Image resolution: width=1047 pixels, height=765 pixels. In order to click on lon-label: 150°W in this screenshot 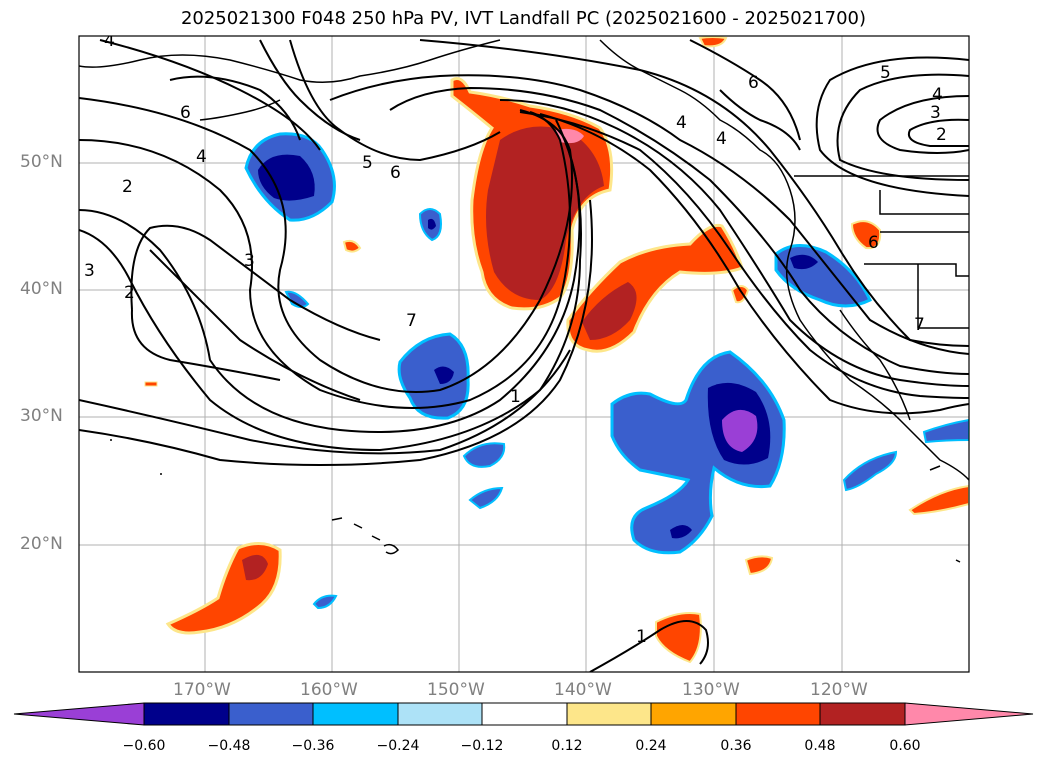, I will do `click(456, 690)`.